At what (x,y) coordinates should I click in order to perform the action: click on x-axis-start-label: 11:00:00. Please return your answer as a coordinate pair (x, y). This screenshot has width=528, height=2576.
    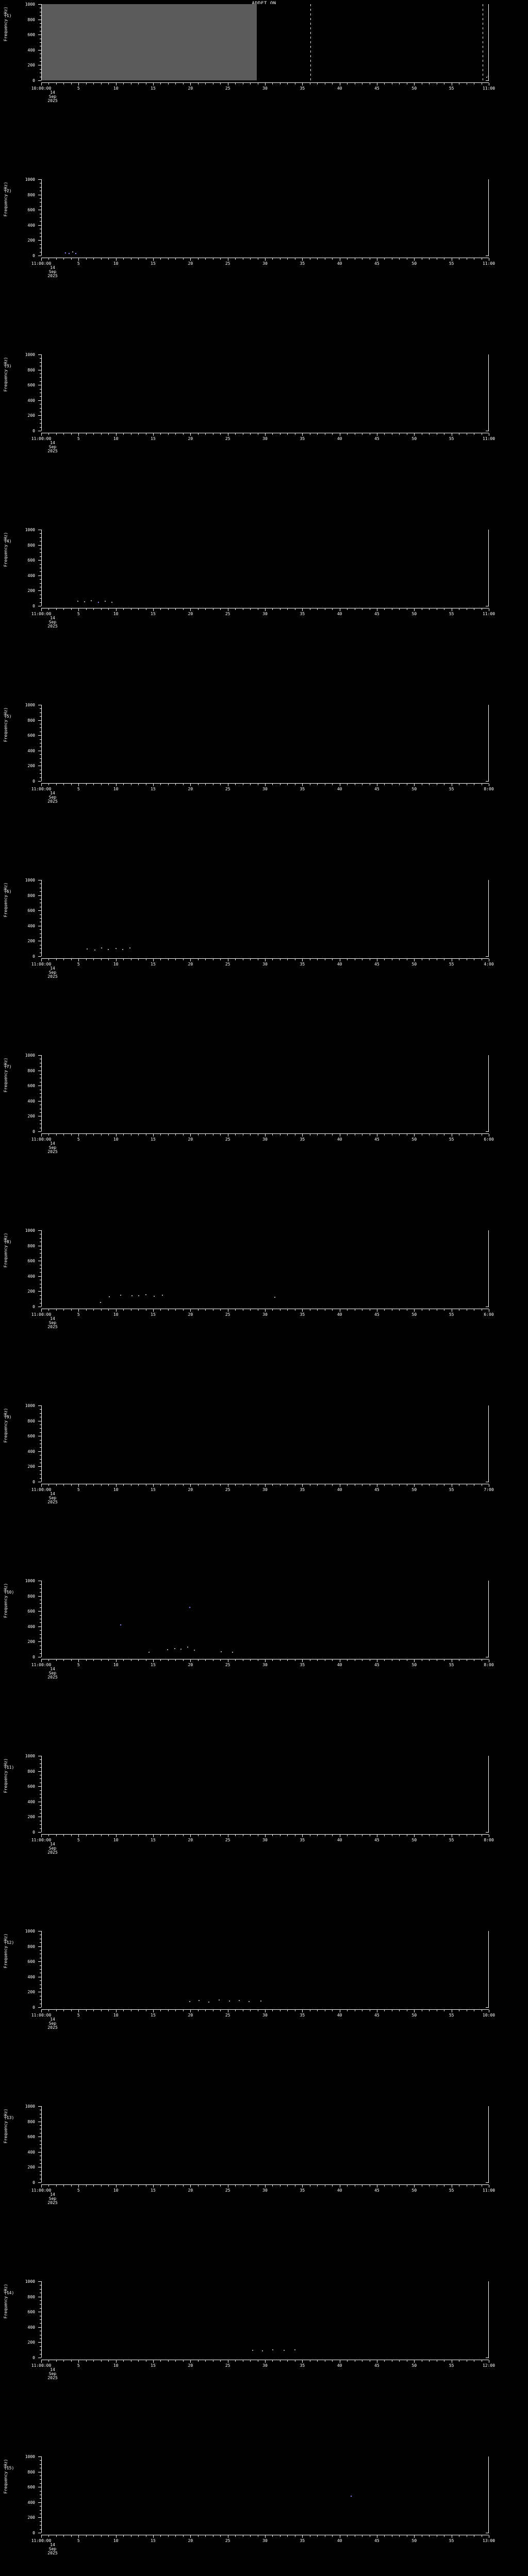
    Looking at the image, I should click on (41, 263).